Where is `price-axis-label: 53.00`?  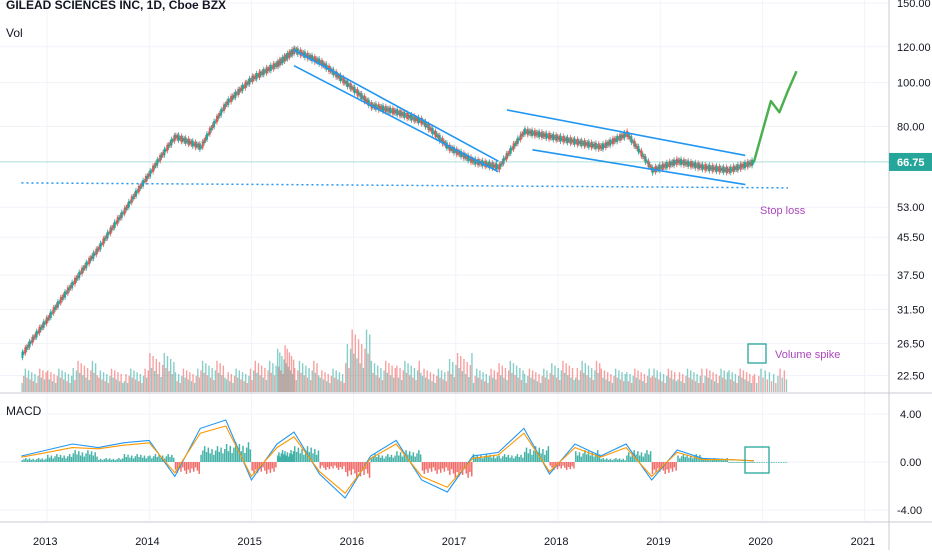
price-axis-label: 53.00 is located at coordinates (911, 208).